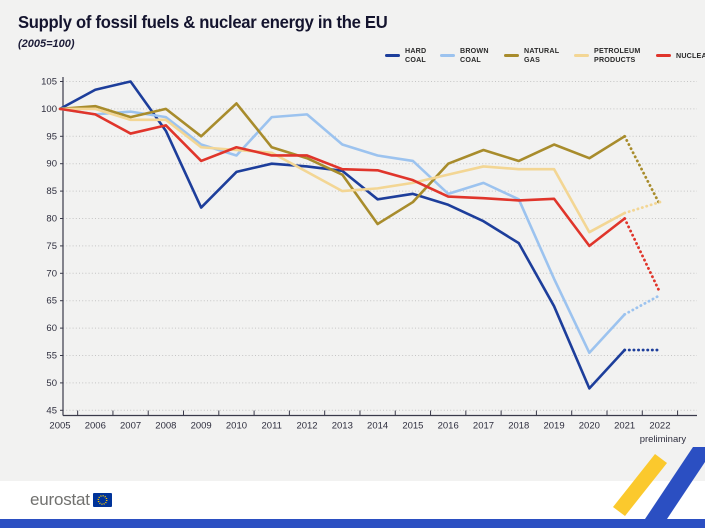  What do you see at coordinates (102, 500) in the screenshot?
I see `eu-flag-icon` at bounding box center [102, 500].